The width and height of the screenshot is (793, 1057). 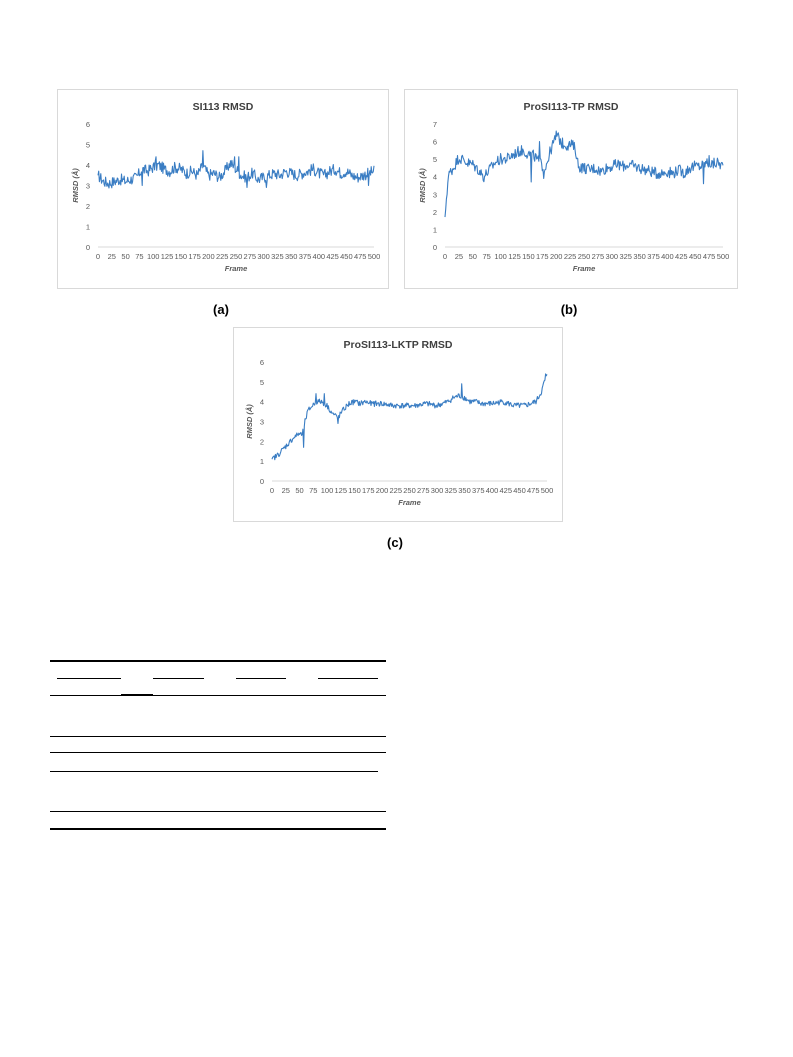 What do you see at coordinates (218, 829) in the screenshot?
I see `table-bottom-rule` at bounding box center [218, 829].